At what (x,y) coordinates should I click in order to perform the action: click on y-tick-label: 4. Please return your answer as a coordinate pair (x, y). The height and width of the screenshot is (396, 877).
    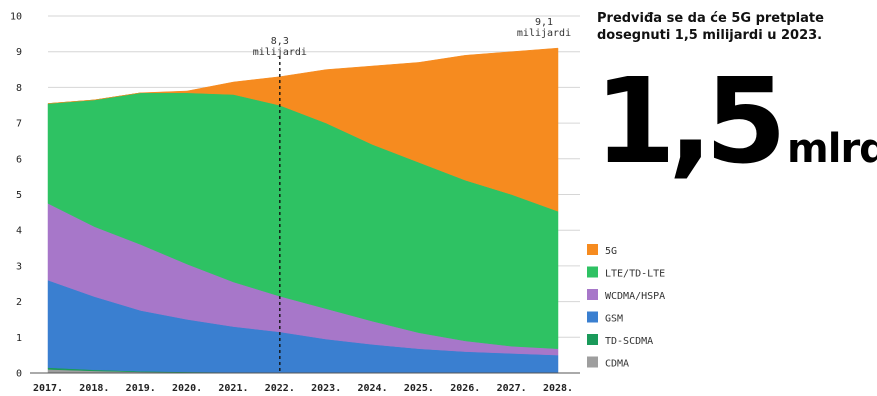
    Looking at the image, I should click on (19, 231).